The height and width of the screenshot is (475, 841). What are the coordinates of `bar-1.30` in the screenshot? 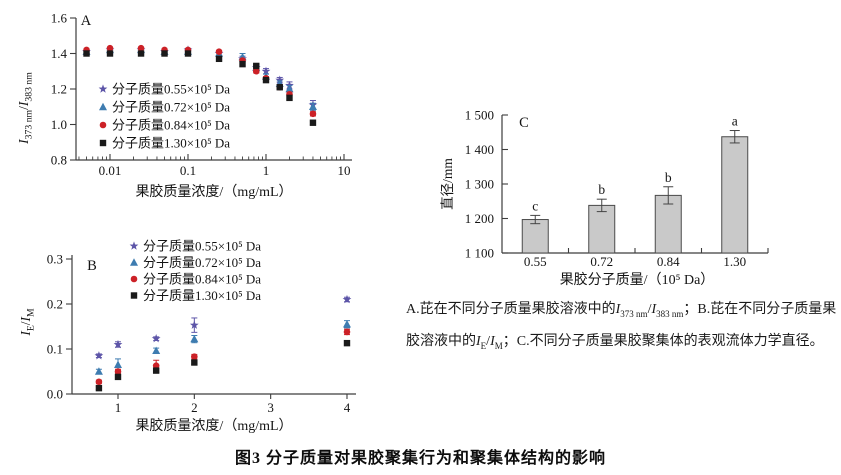 It's located at (735, 195).